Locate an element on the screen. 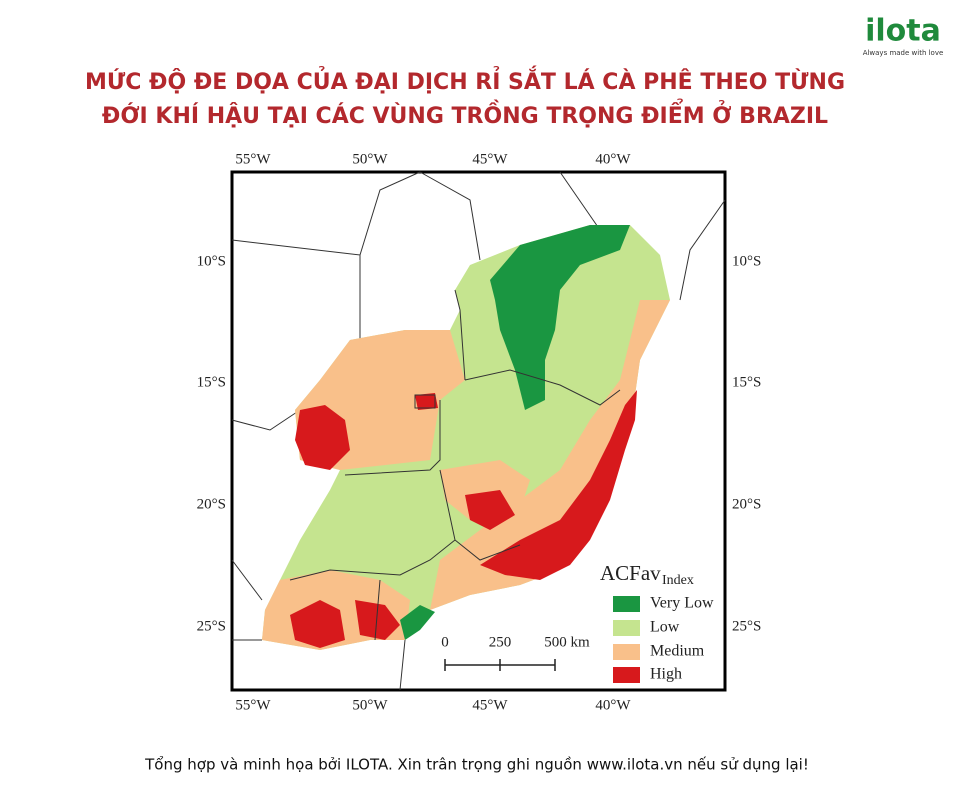  legend-title: ACFav is located at coordinates (630, 573).